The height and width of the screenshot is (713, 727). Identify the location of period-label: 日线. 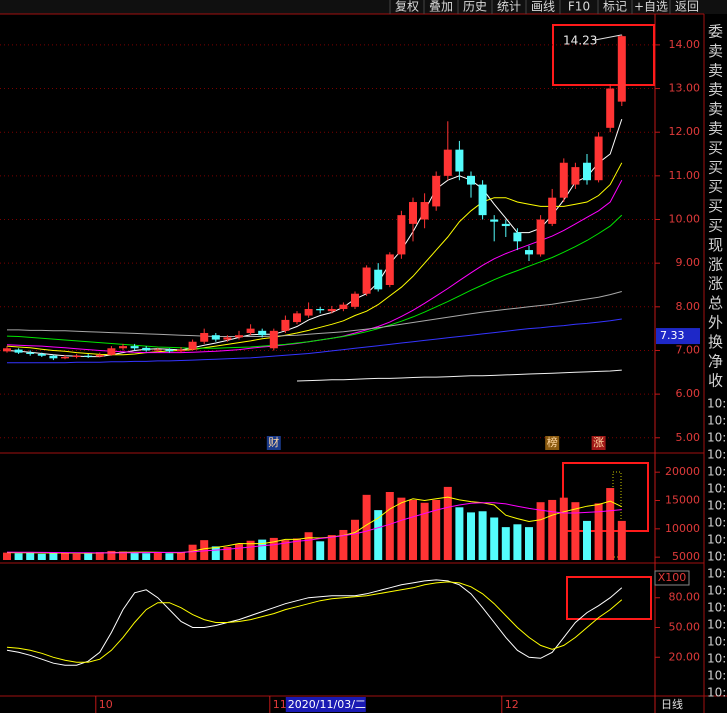
(672, 704).